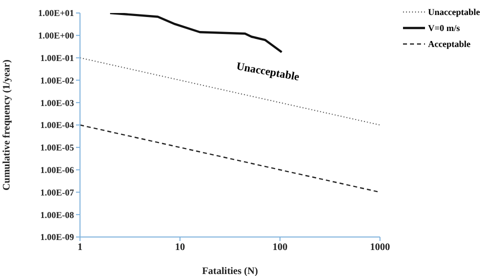 The width and height of the screenshot is (480, 276). What do you see at coordinates (57, 192) in the screenshot?
I see `y-tick-label: 1.00E-07` at bounding box center [57, 192].